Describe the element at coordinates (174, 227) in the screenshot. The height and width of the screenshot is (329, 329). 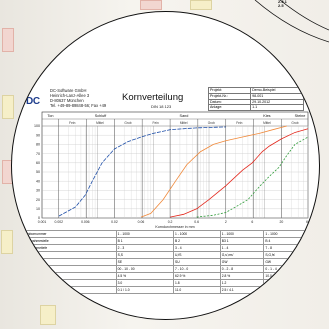
I see `x-axis-label: Korndurchmesser in mm` at that location.